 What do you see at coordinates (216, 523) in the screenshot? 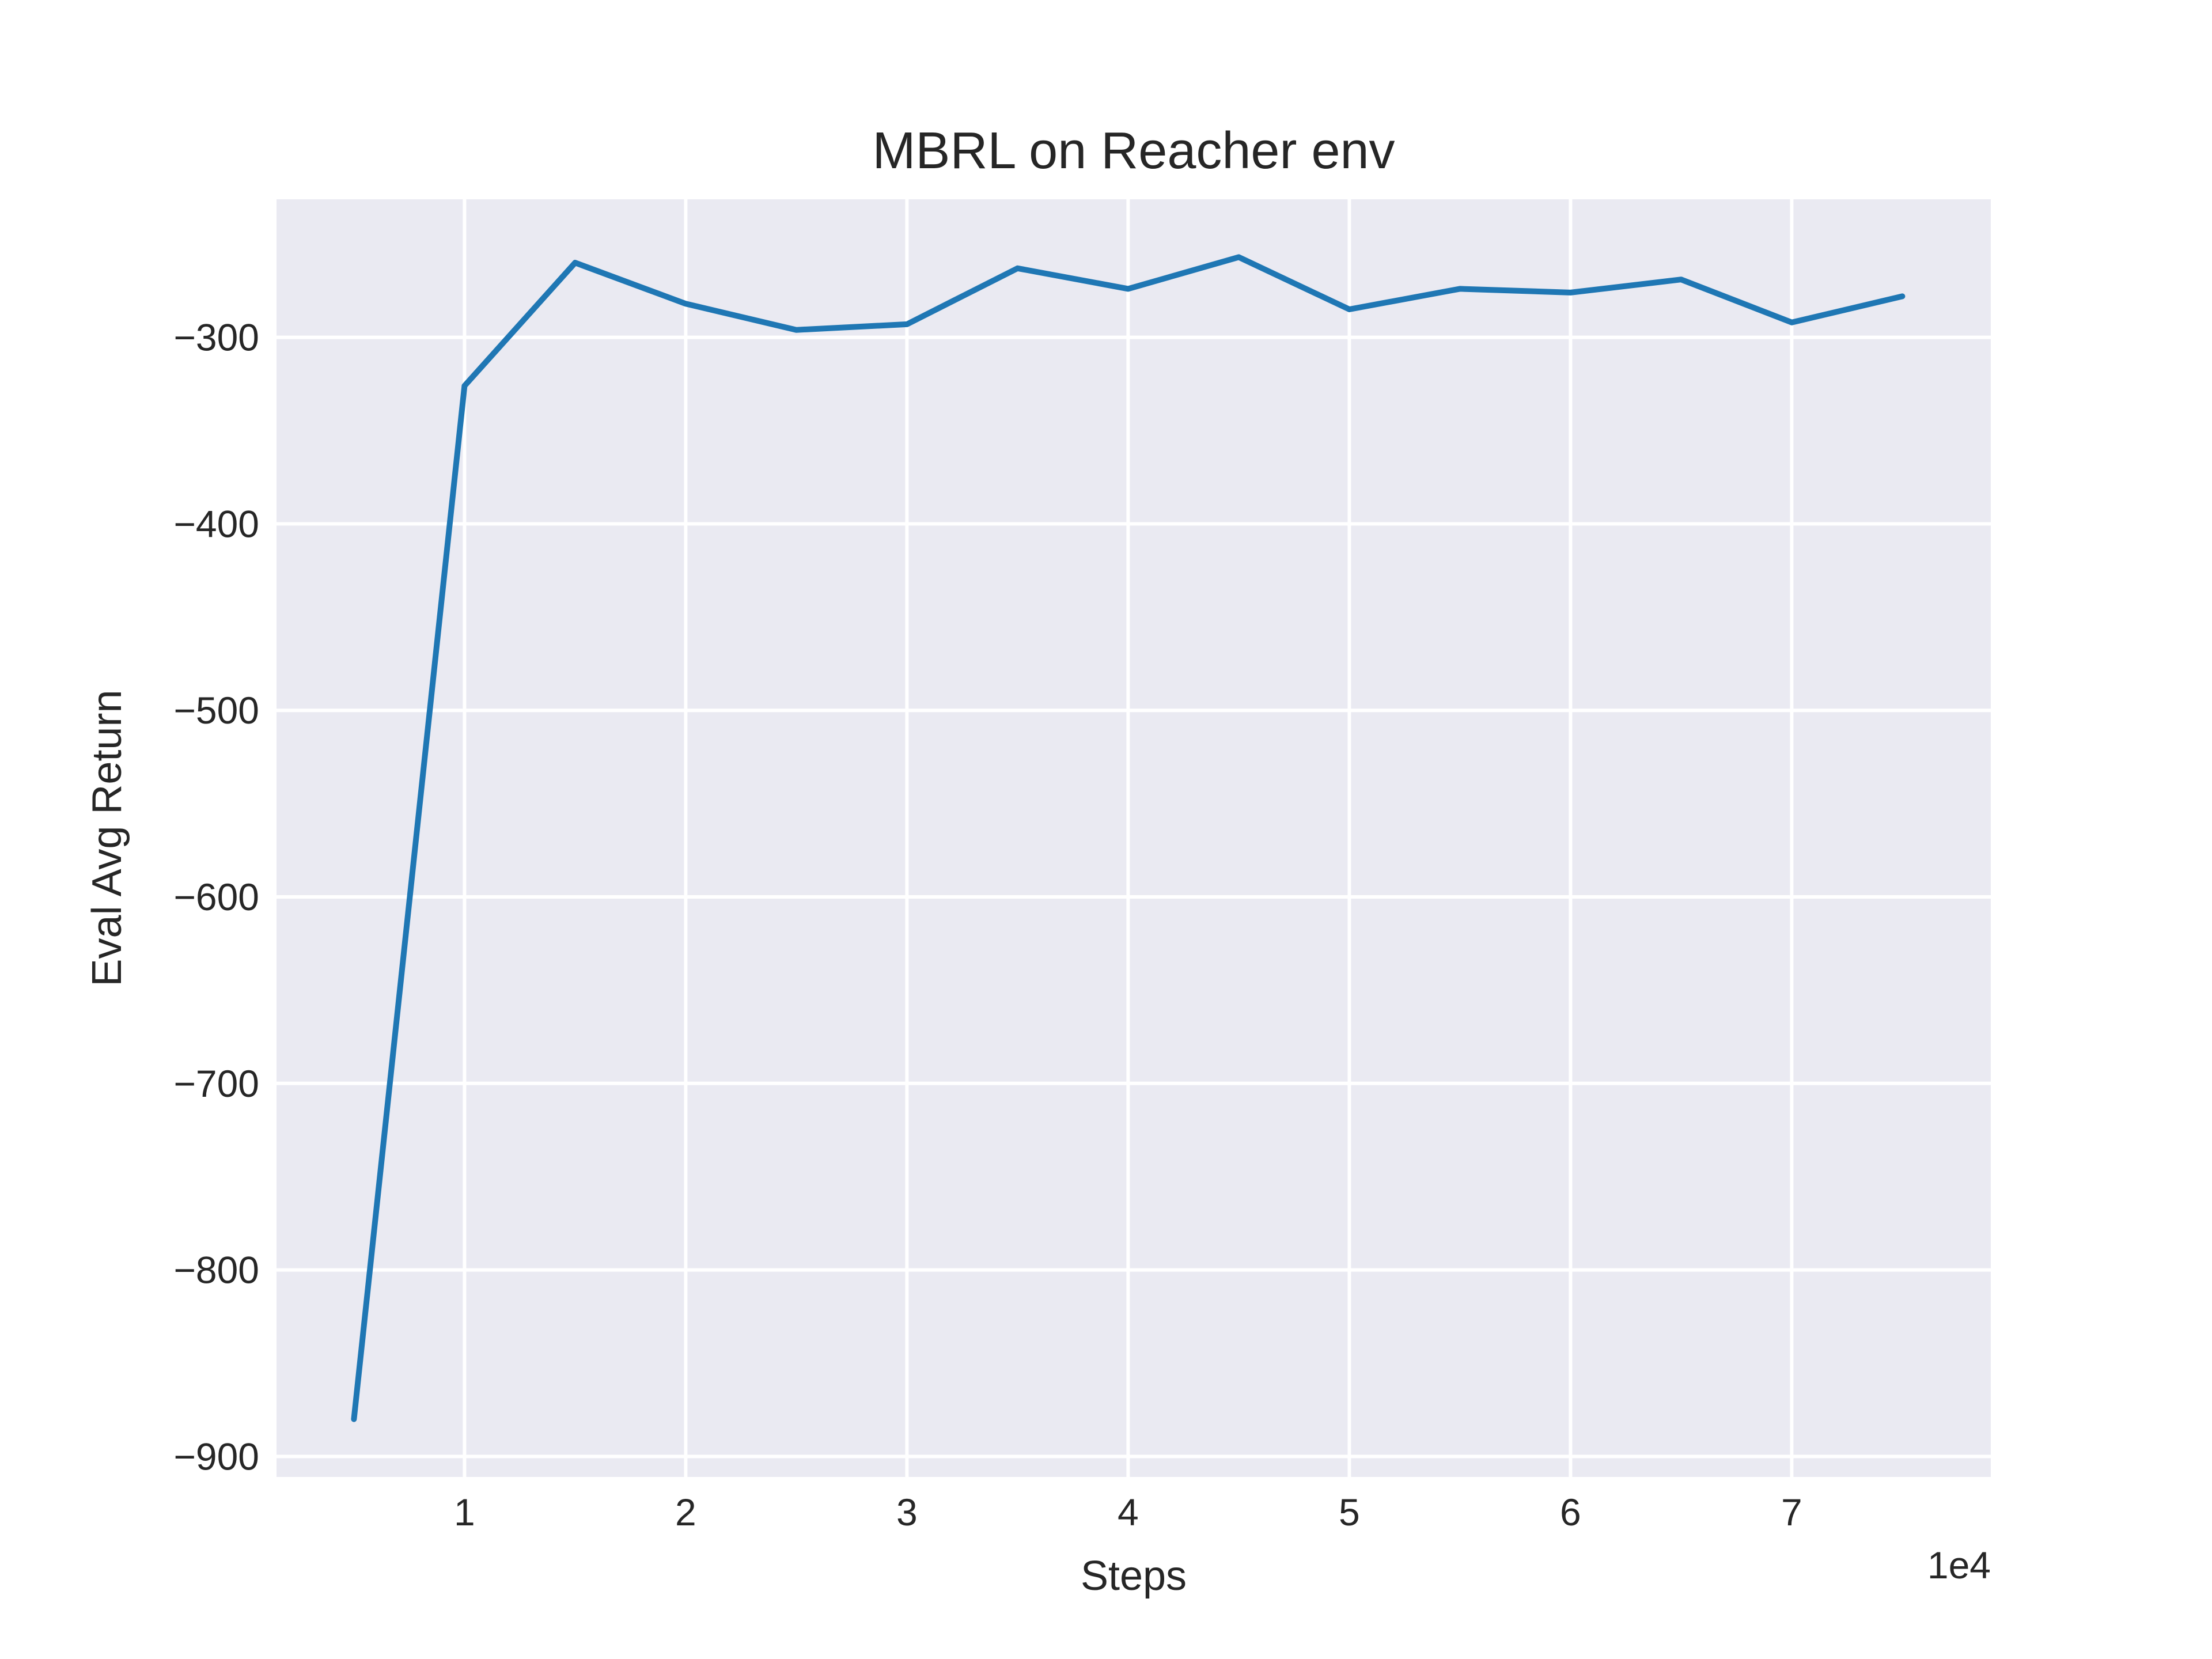
I see `y-tick-label: −400` at bounding box center [216, 523].